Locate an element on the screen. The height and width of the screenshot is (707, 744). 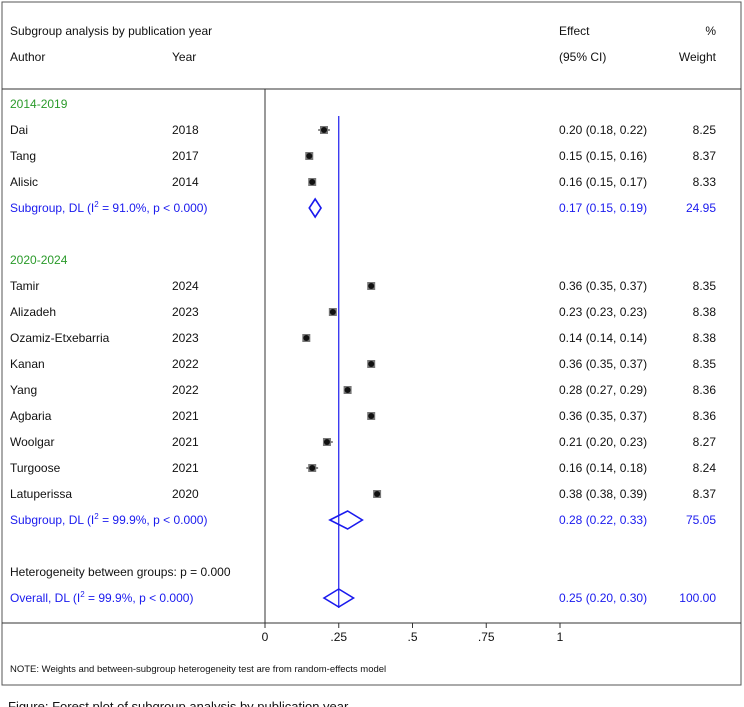
study-weight: 8.24 is located at coordinates (705, 468).